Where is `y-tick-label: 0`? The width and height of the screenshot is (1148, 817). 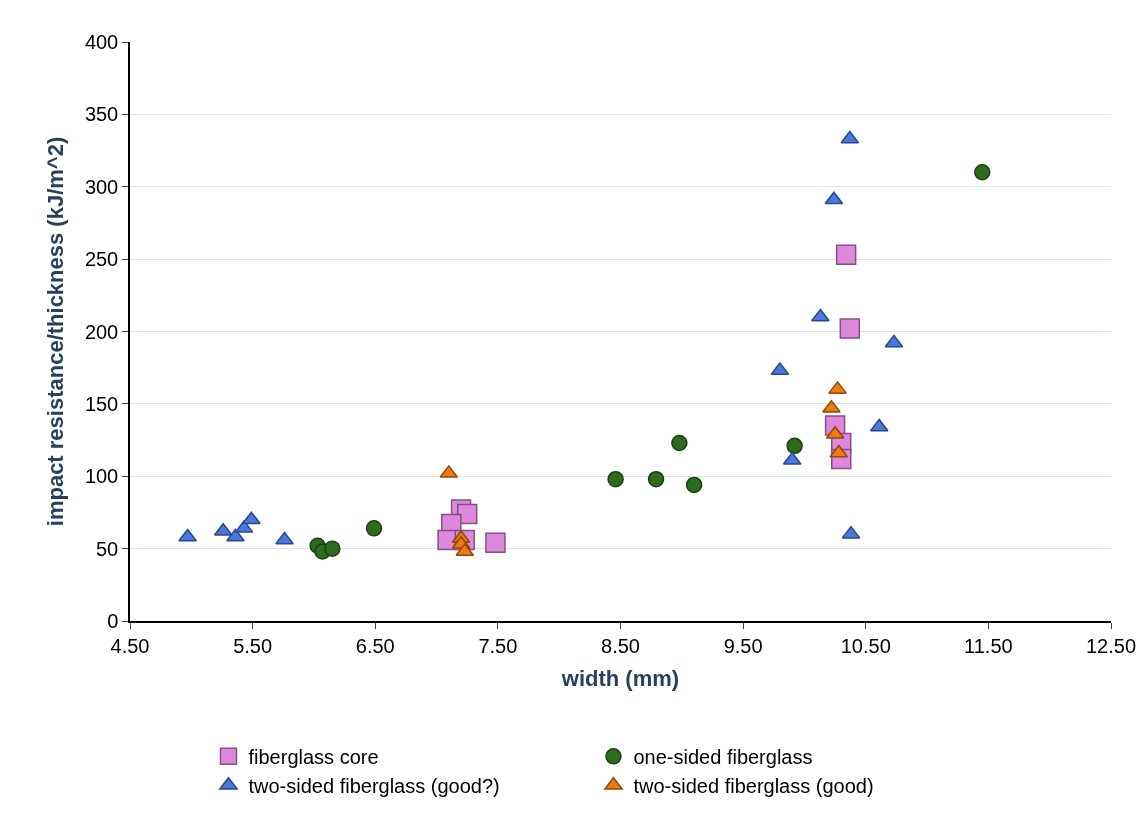 y-tick-label: 0 is located at coordinates (113, 621).